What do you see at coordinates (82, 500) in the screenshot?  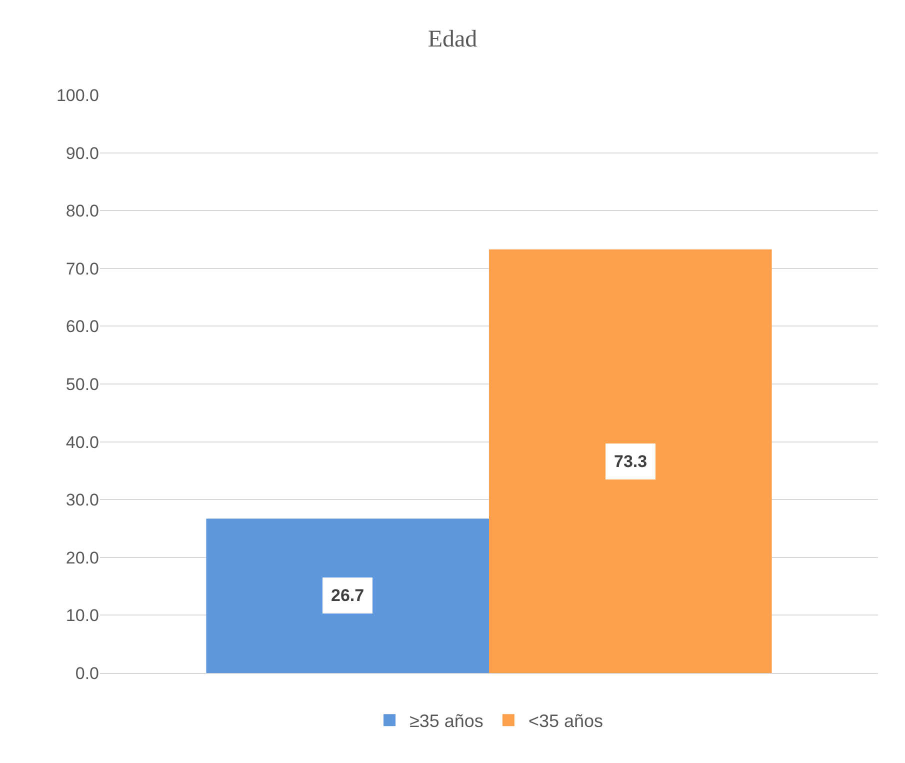 I see `y-tick-label: 30.0` at bounding box center [82, 500].